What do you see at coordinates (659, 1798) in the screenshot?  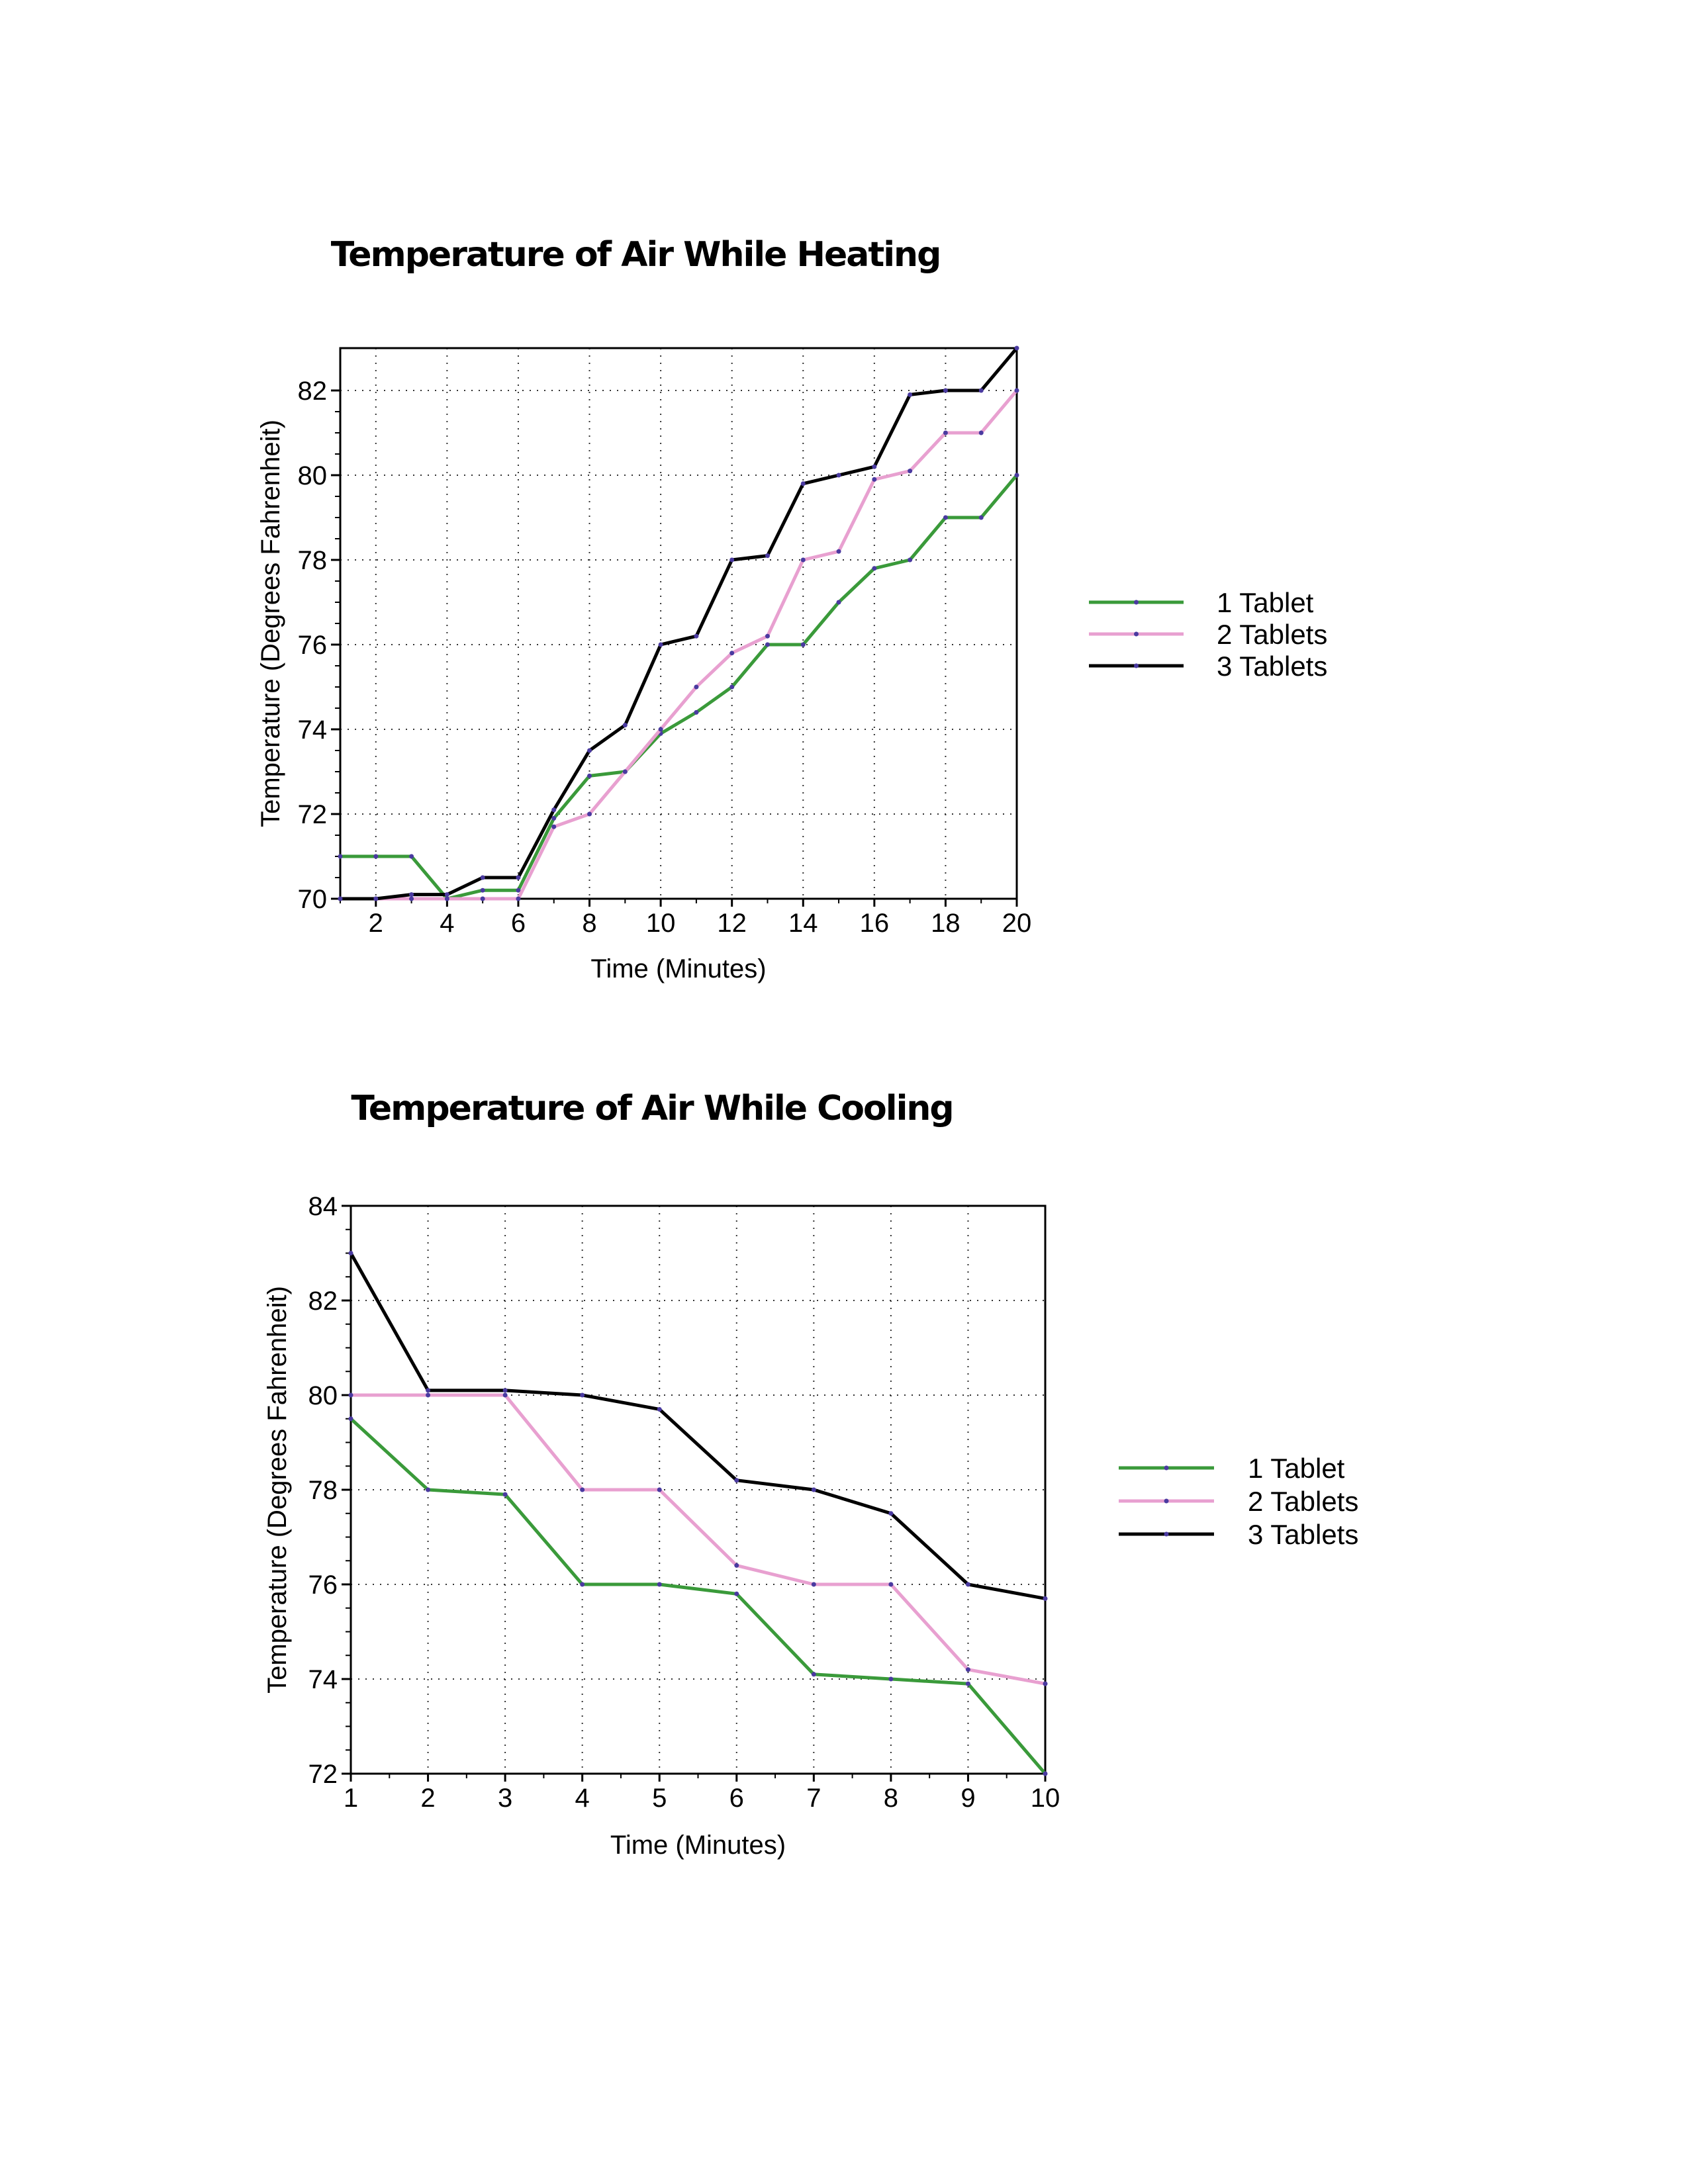 I see `x-tick-label: 5` at bounding box center [659, 1798].